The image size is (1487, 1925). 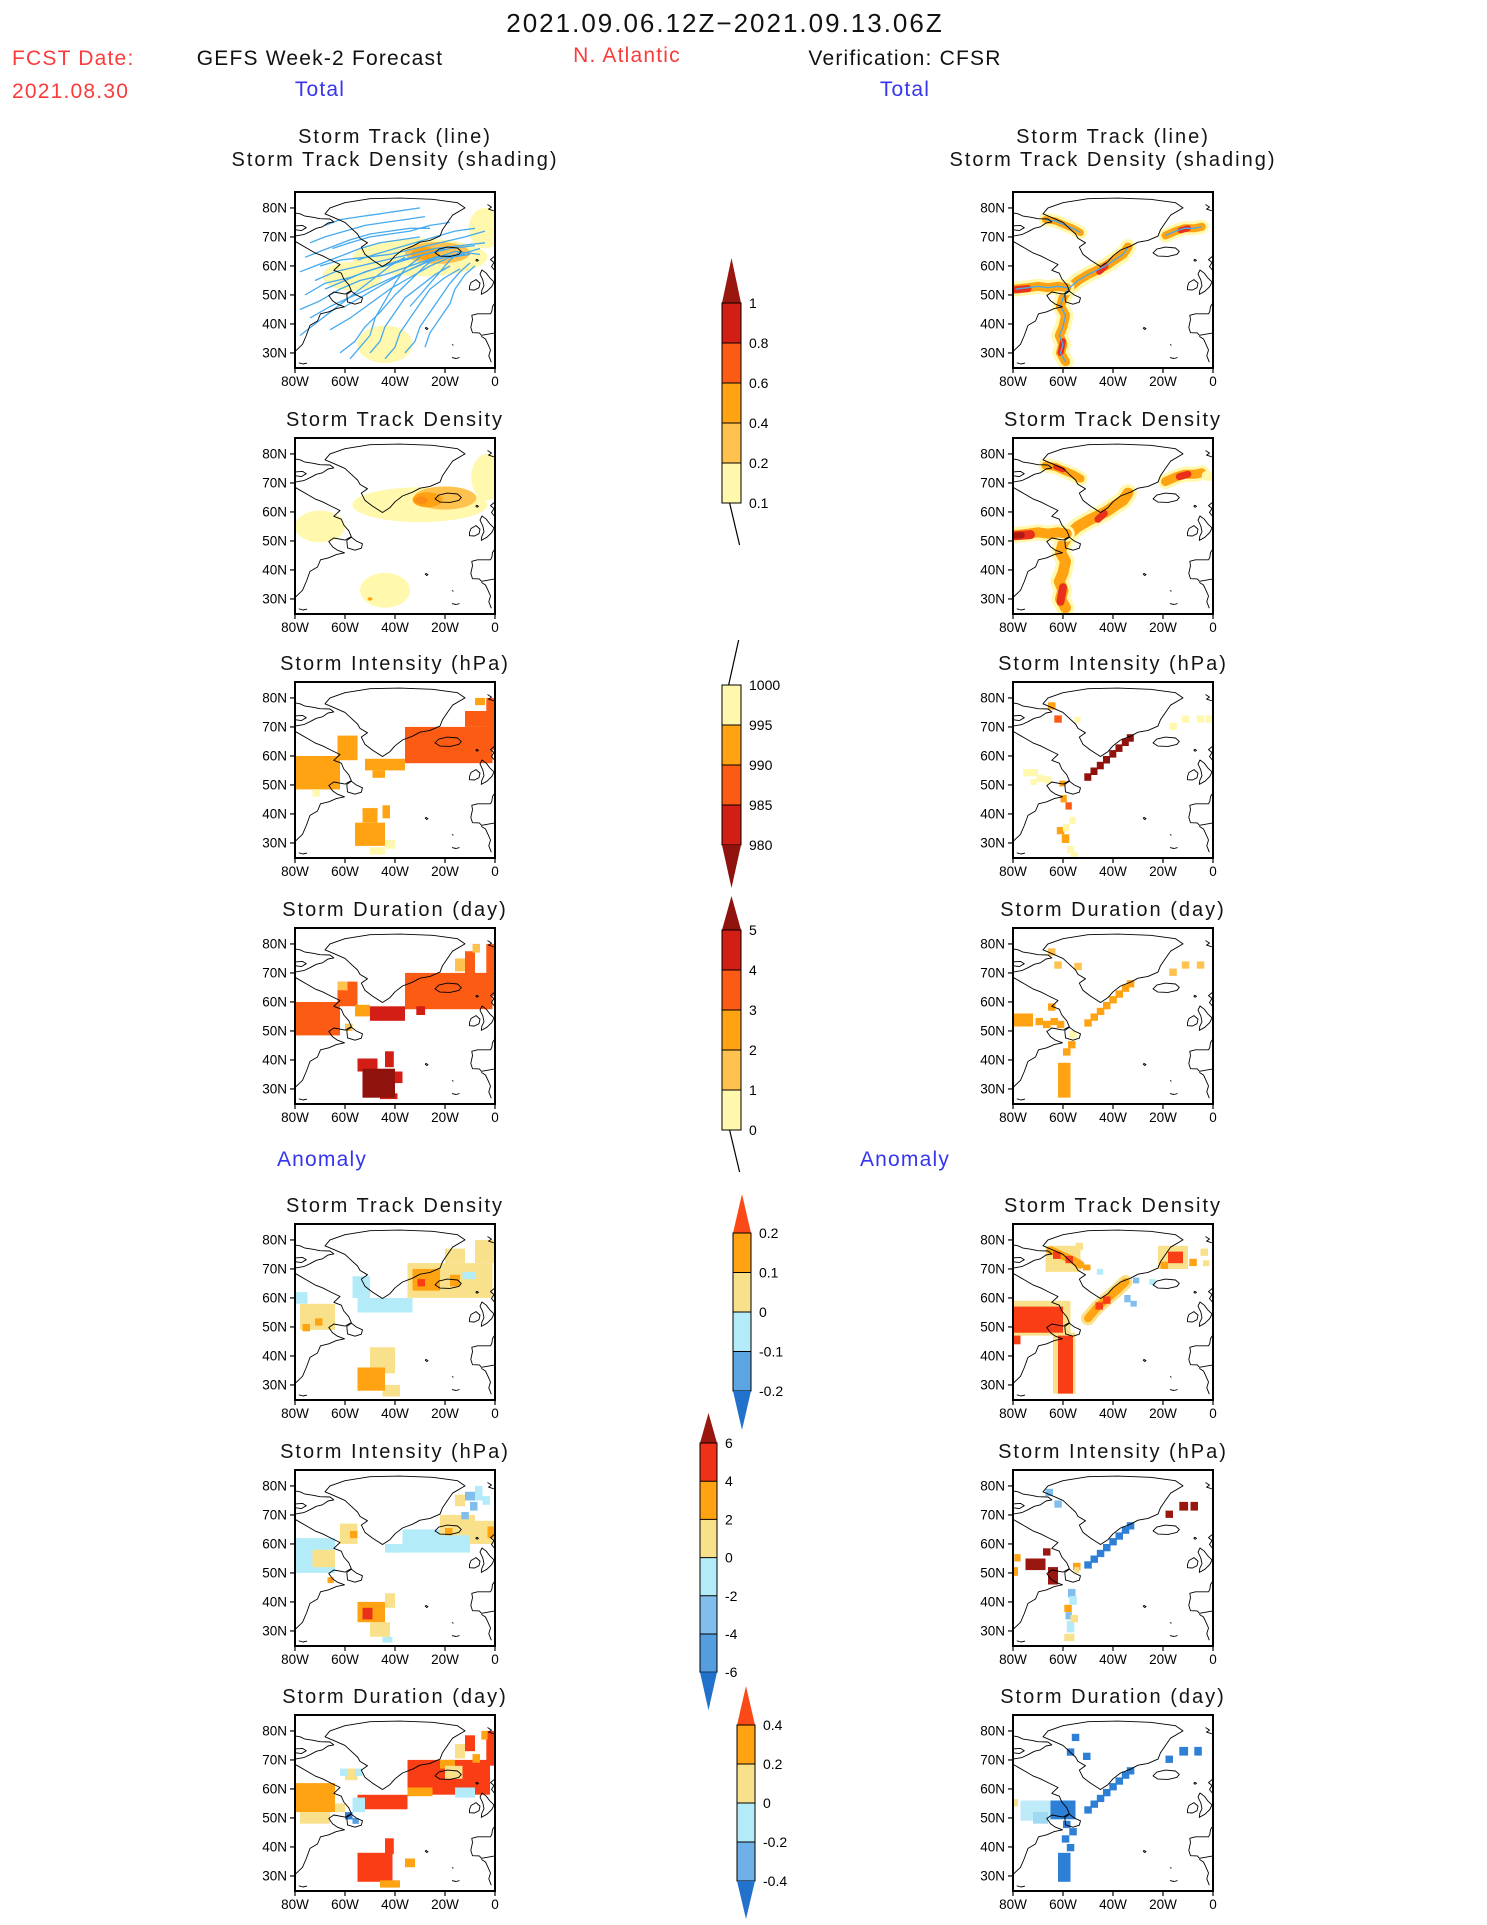 I want to click on colorbar-tick-label: 6, so click(x=729, y=1443).